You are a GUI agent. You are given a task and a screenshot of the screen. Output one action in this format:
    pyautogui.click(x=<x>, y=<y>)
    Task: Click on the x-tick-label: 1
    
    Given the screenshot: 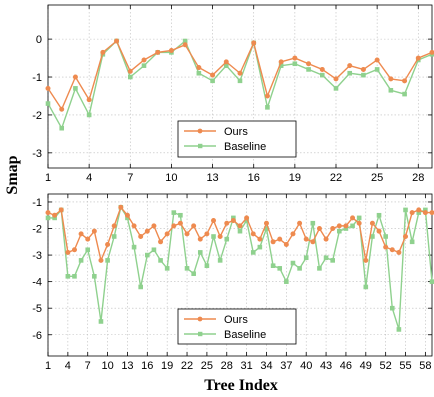 What is the action you would take?
    pyautogui.click(x=48, y=366)
    